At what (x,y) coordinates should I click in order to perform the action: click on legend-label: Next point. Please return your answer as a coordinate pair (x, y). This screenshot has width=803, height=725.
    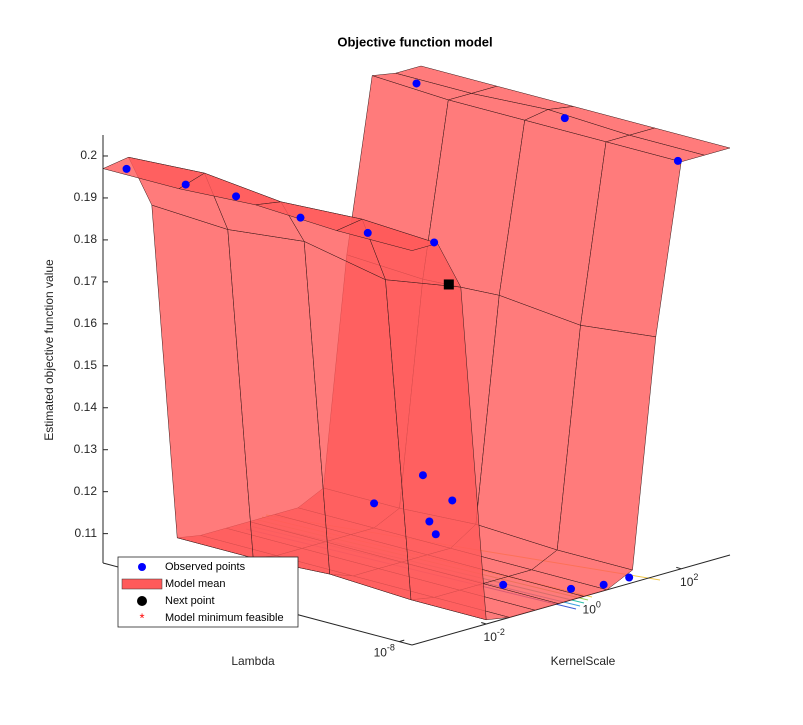
    Looking at the image, I should click on (190, 601).